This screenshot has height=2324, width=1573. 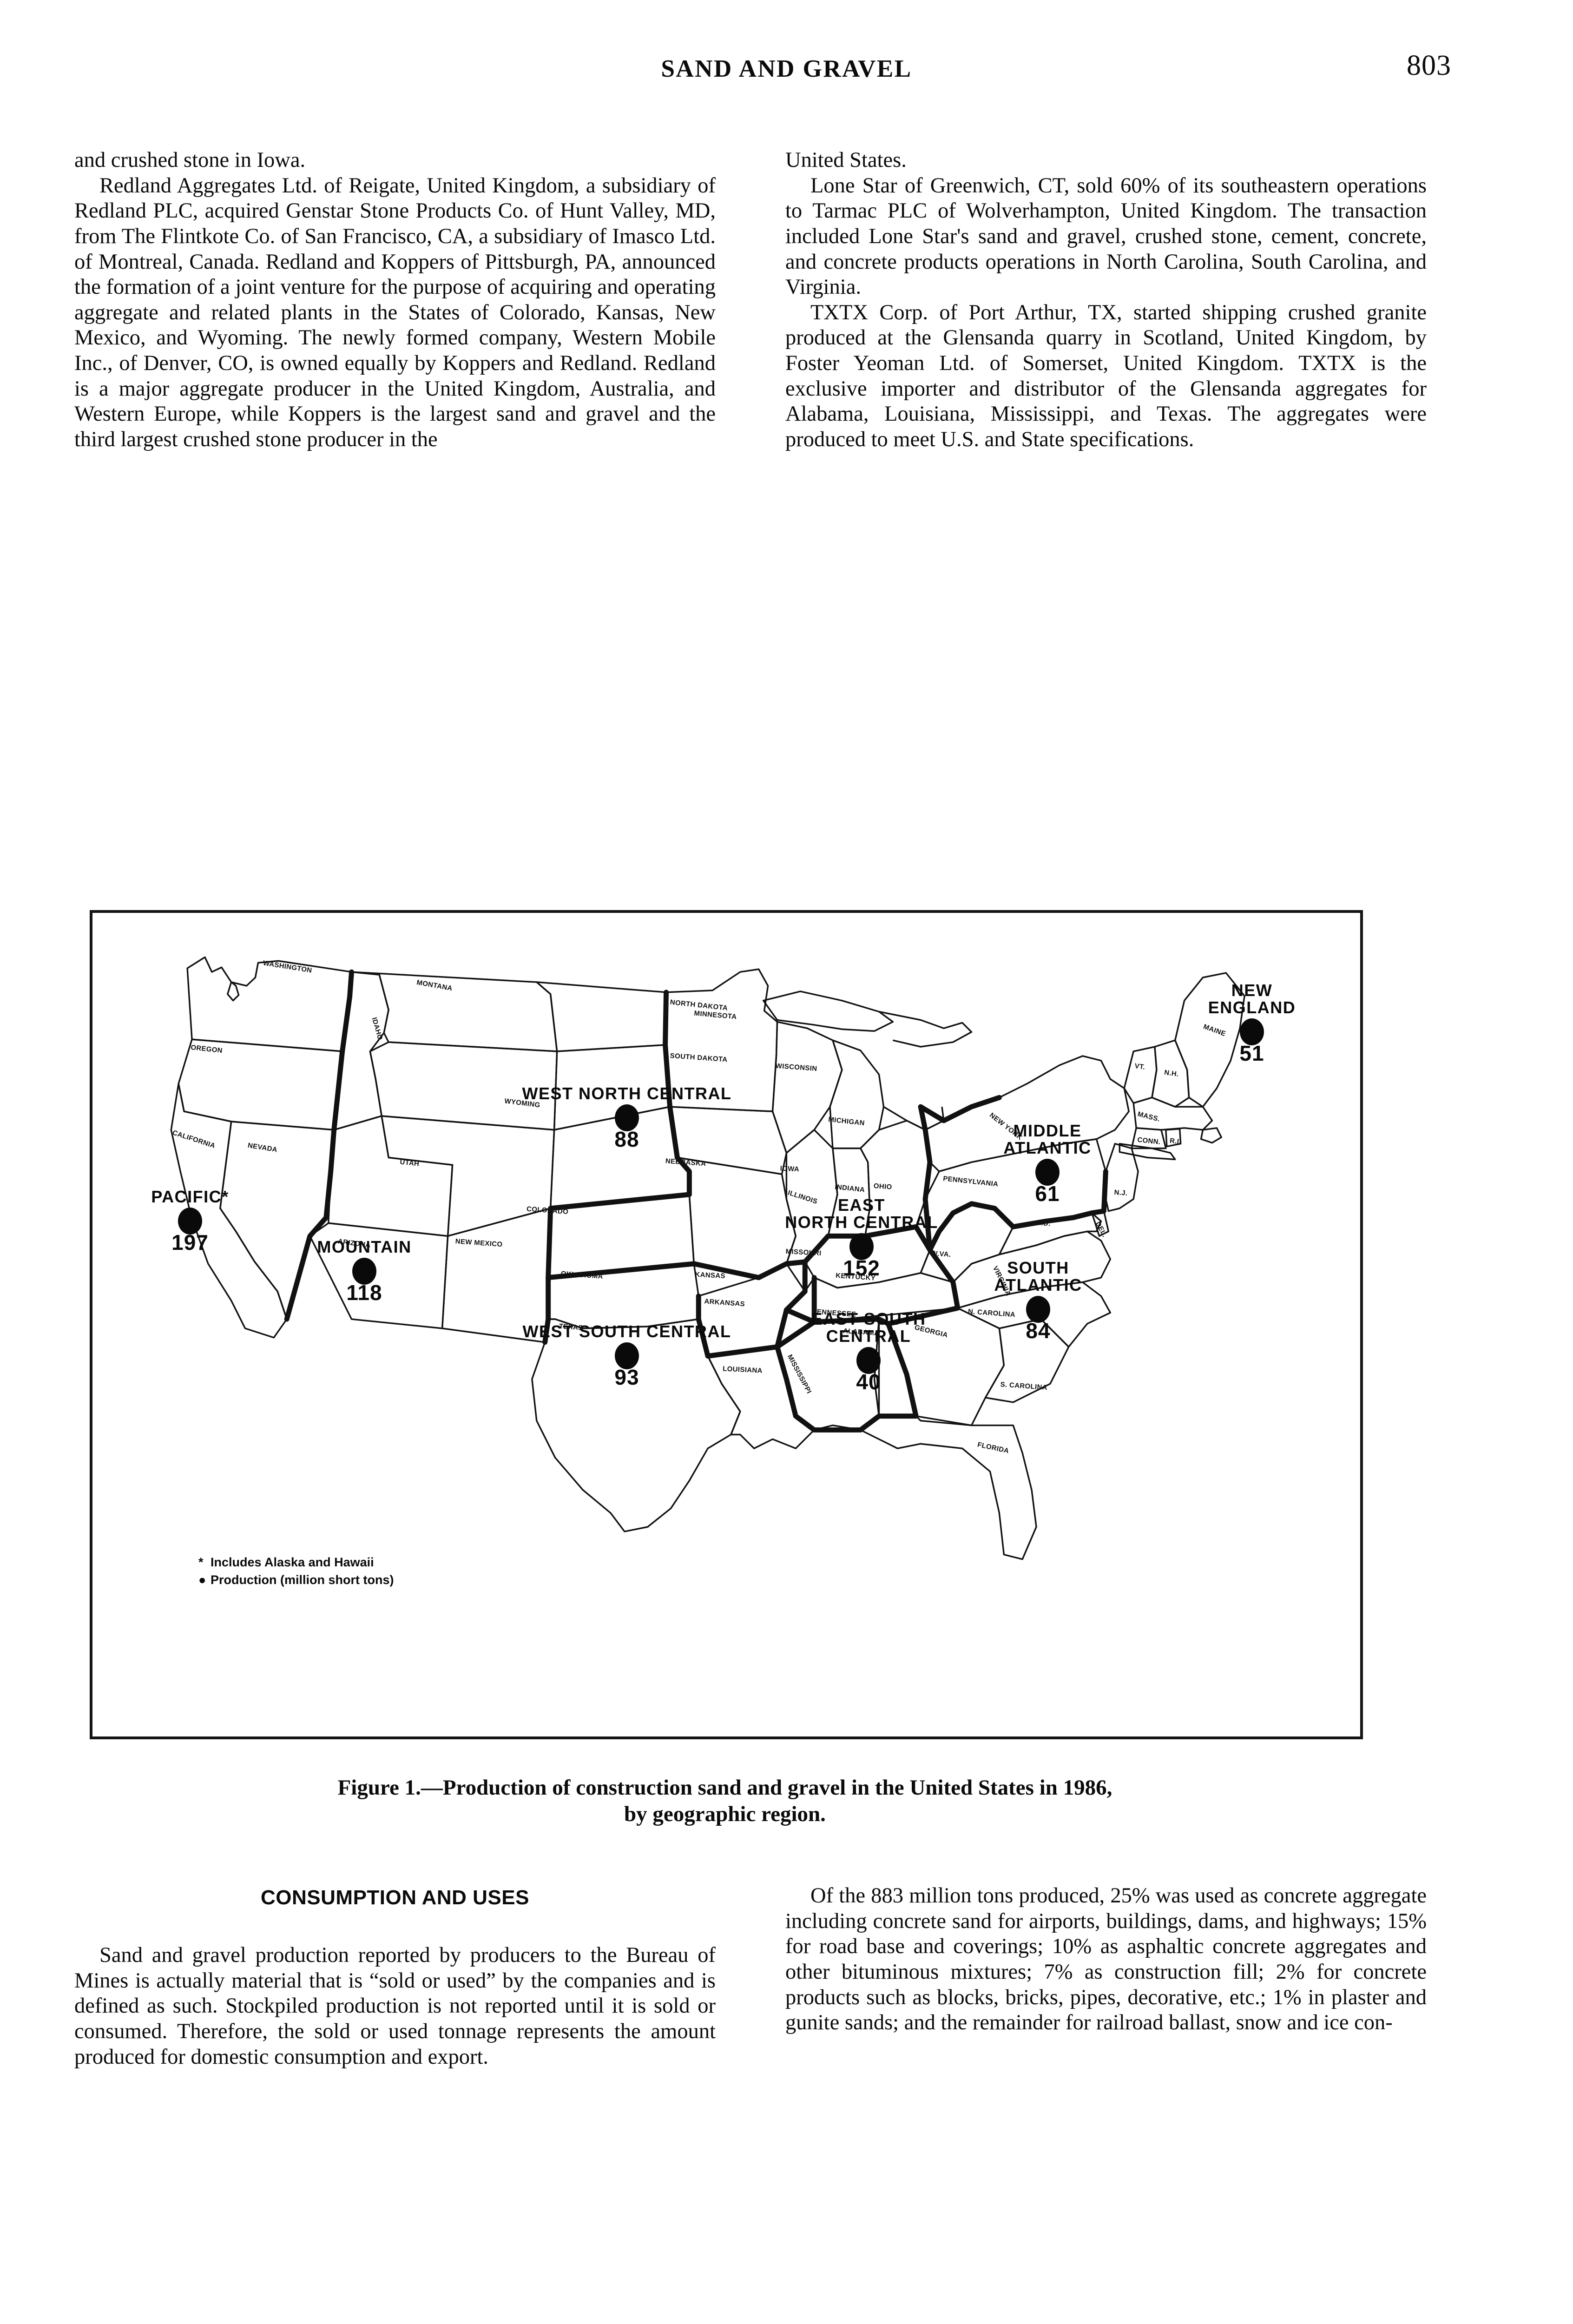 I want to click on region-label: CENTRAL, so click(x=869, y=1336).